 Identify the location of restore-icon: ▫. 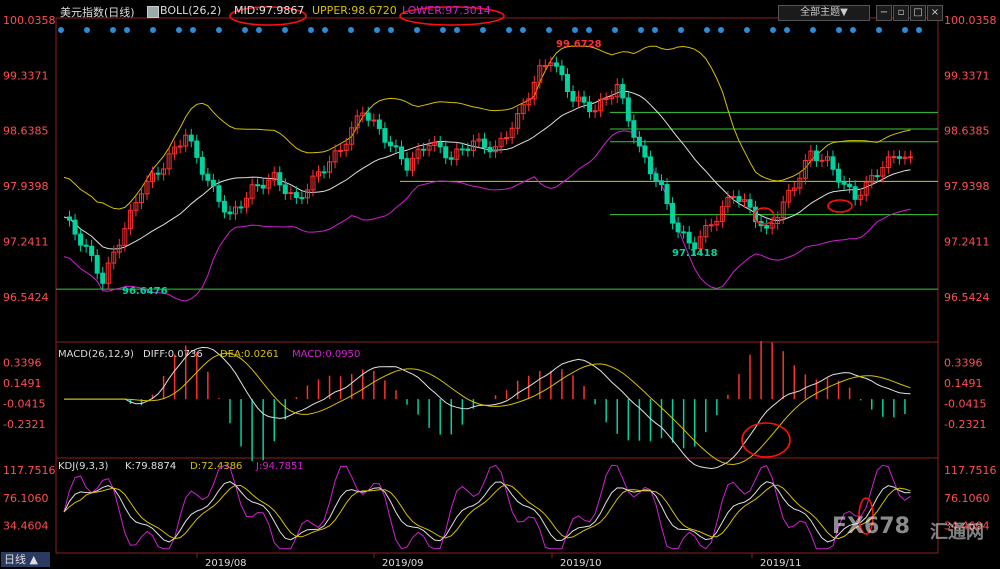
(901, 13).